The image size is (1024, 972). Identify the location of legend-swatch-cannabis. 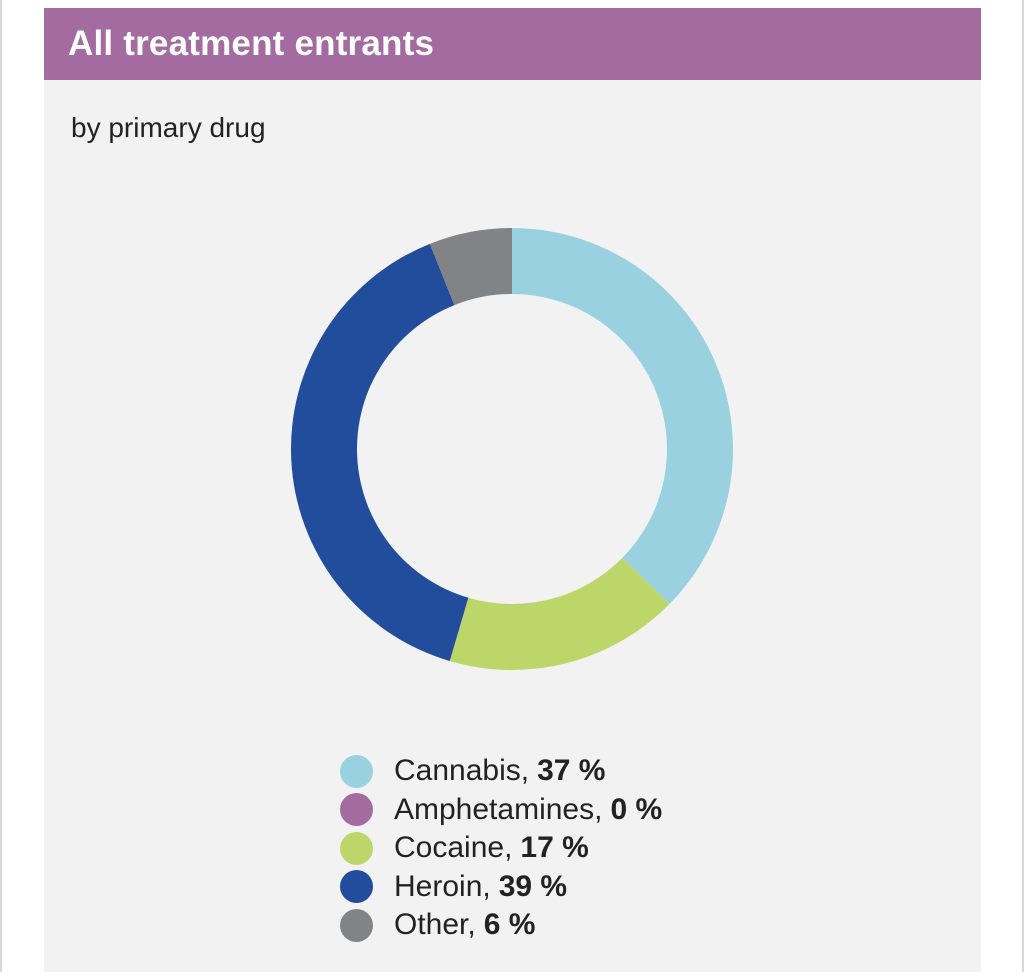
(356, 771).